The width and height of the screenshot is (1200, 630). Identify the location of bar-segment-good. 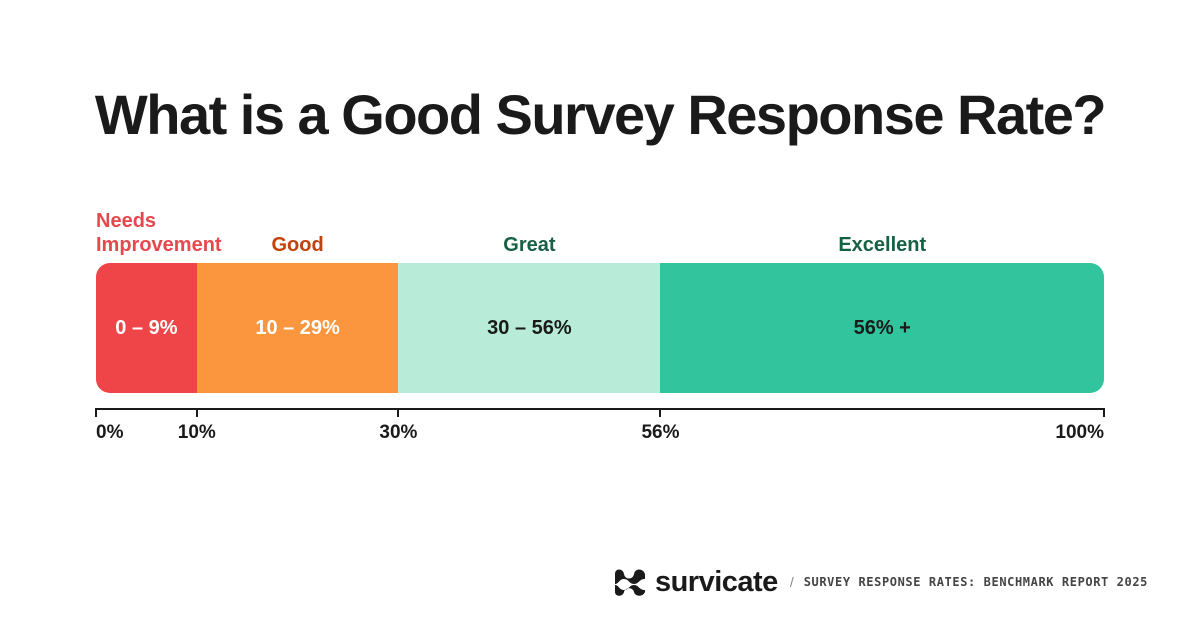
(297, 328).